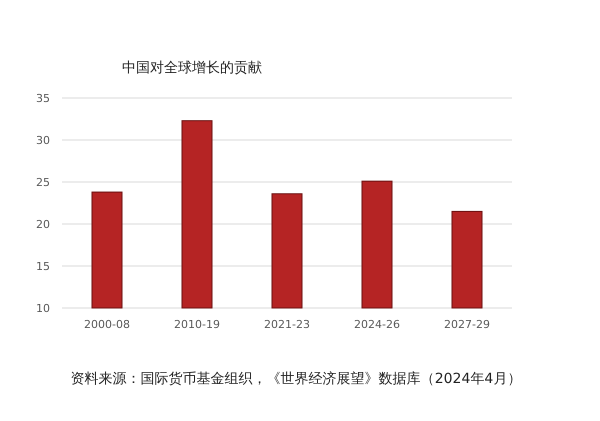 This screenshot has height=421, width=600. I want to click on ytick: 10, so click(43, 308).